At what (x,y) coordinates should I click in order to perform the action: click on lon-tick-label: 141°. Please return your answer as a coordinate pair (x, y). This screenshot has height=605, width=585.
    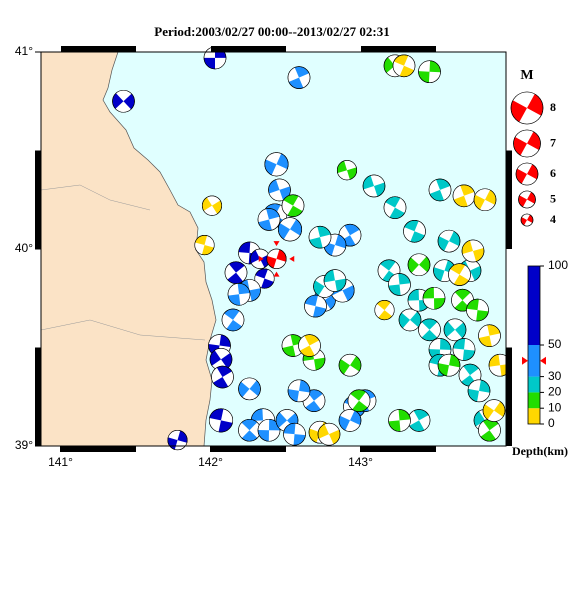
    Looking at the image, I should click on (60, 462).